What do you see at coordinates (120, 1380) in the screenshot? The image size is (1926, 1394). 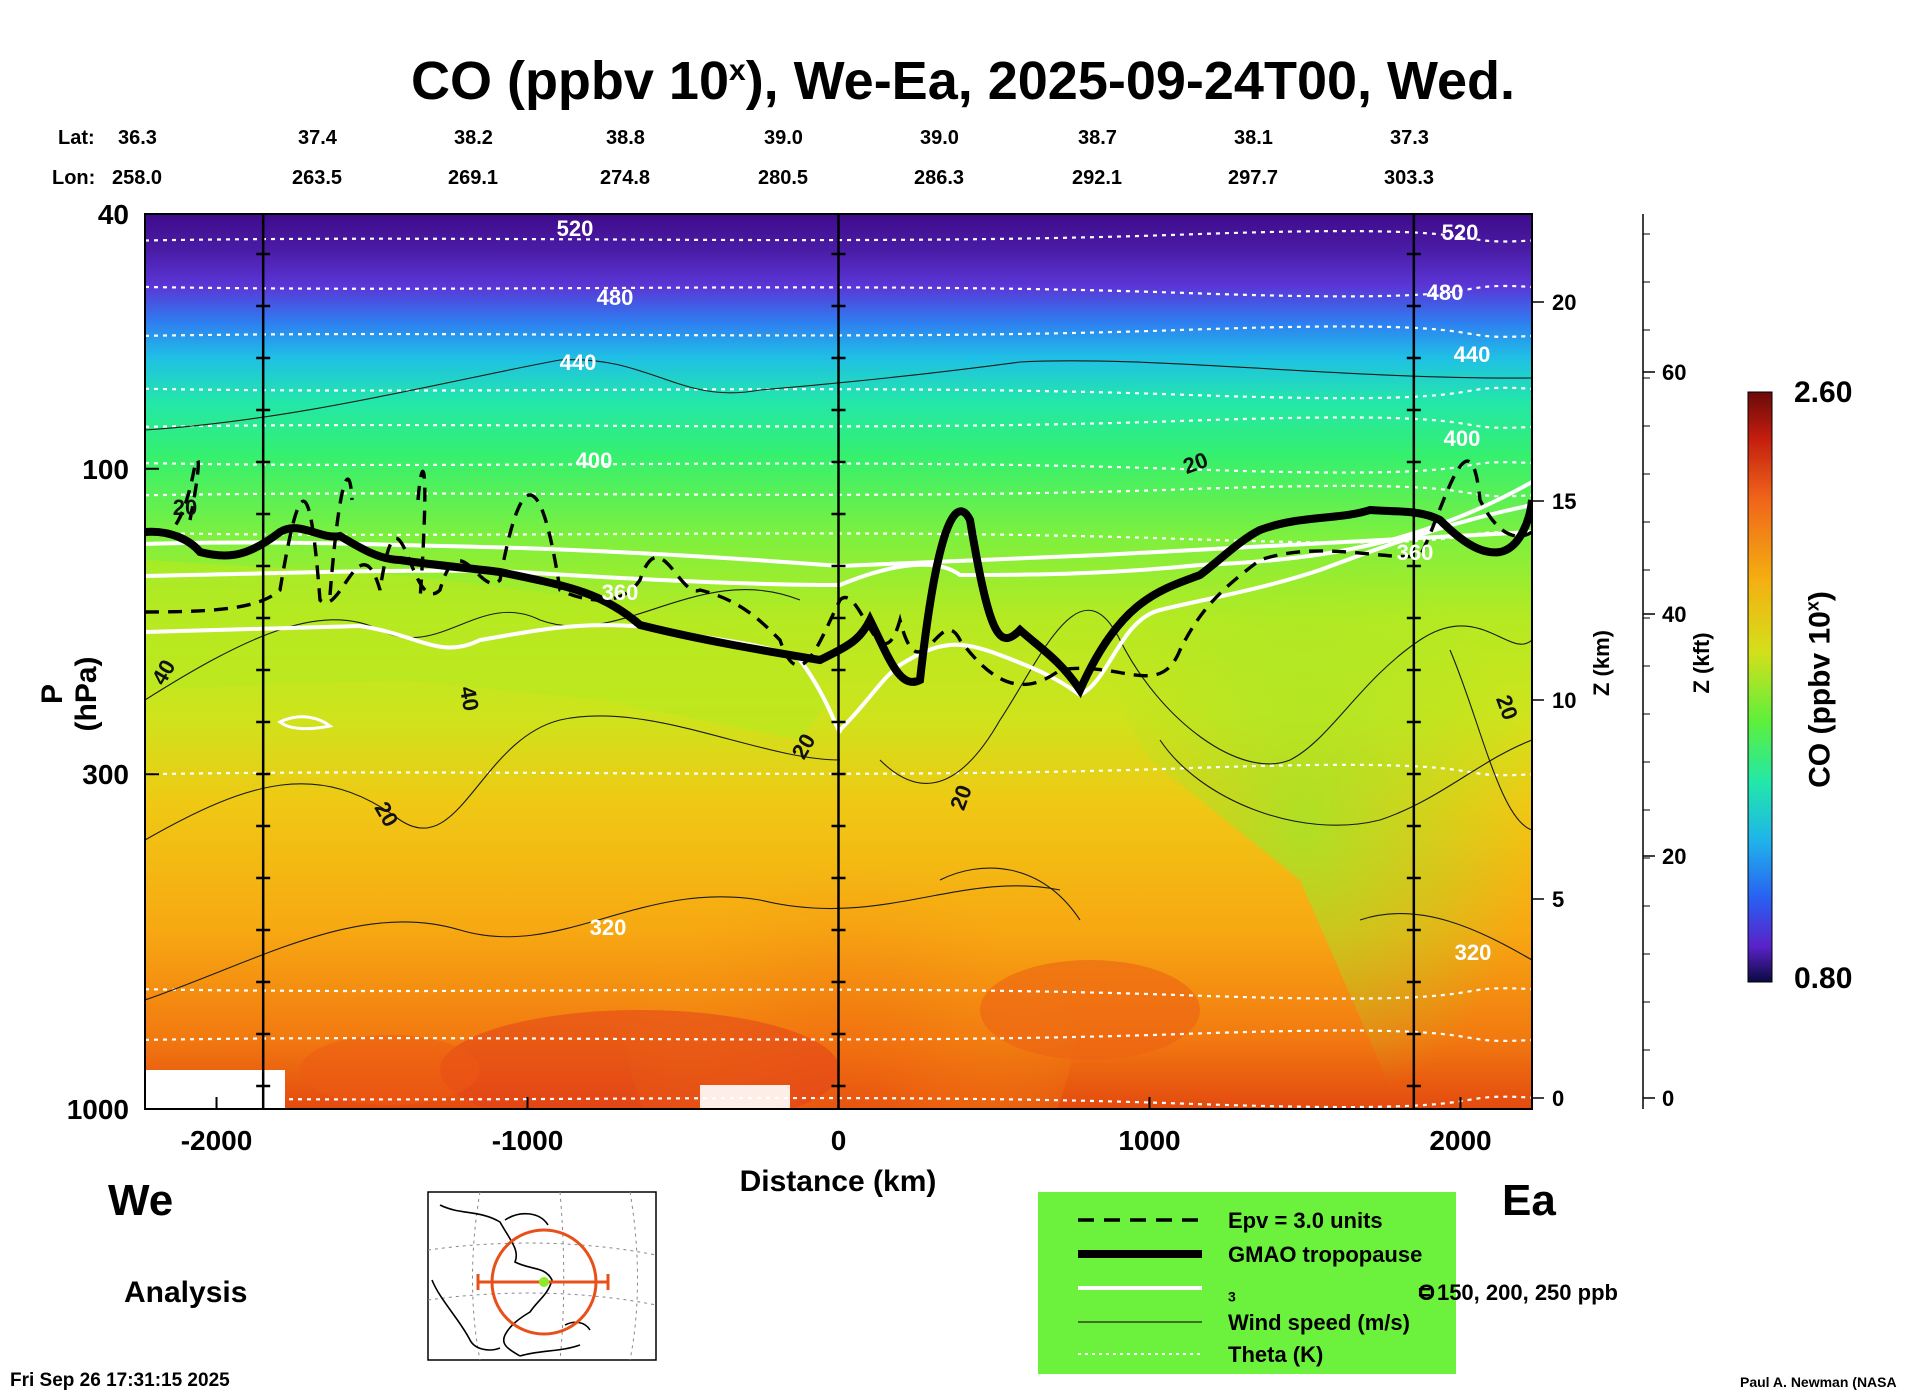 I see `timestamp: Fri Sep 26 17:31:15 2025` at bounding box center [120, 1380].